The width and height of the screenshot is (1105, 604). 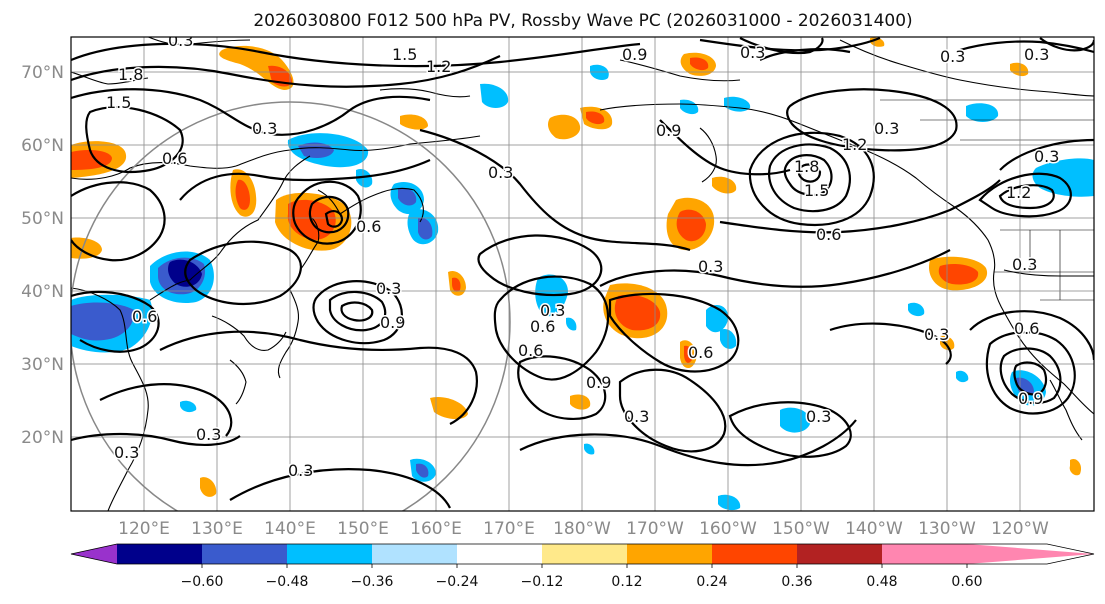 What do you see at coordinates (1020, 529) in the screenshot?
I see `lon-label: 120°W` at bounding box center [1020, 529].